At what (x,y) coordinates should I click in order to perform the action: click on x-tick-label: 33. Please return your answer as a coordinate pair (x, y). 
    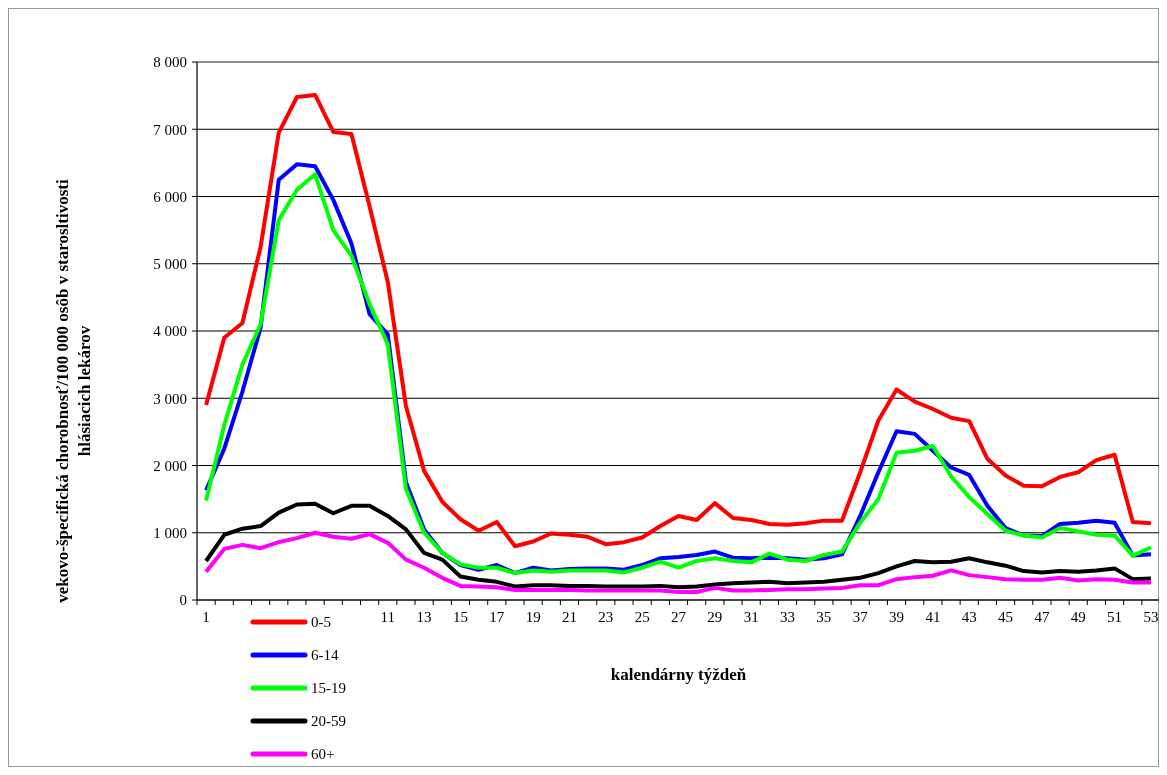
    Looking at the image, I should click on (788, 617).